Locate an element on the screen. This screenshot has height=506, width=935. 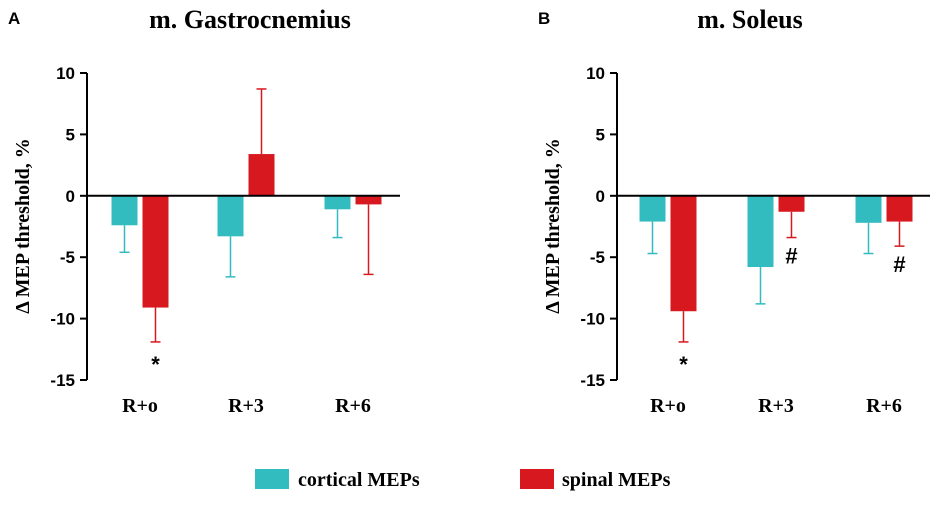
legend-label-spinal: spinal MEPs is located at coordinates (616, 480).